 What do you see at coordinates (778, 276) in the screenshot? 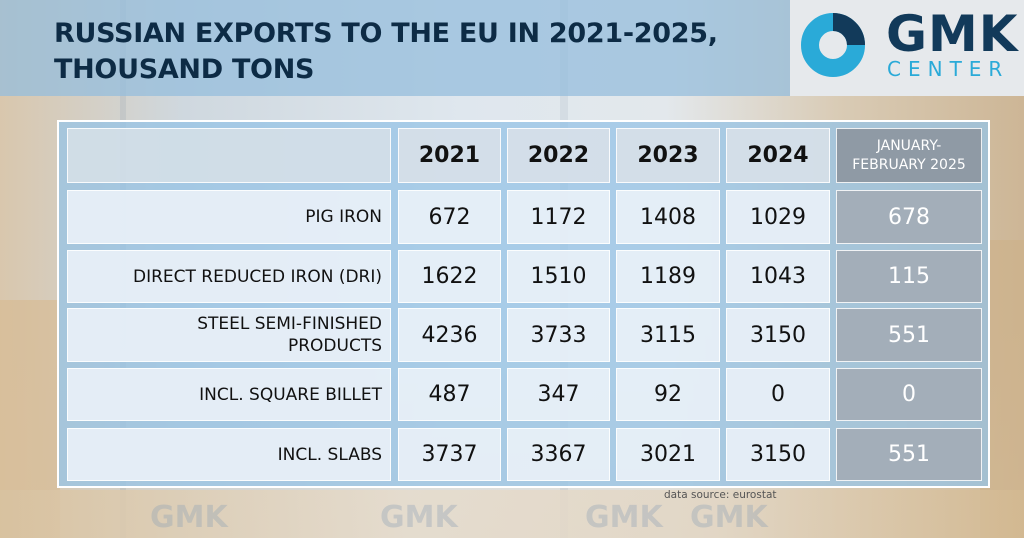
I see `table-cell-value: 1043` at bounding box center [778, 276].